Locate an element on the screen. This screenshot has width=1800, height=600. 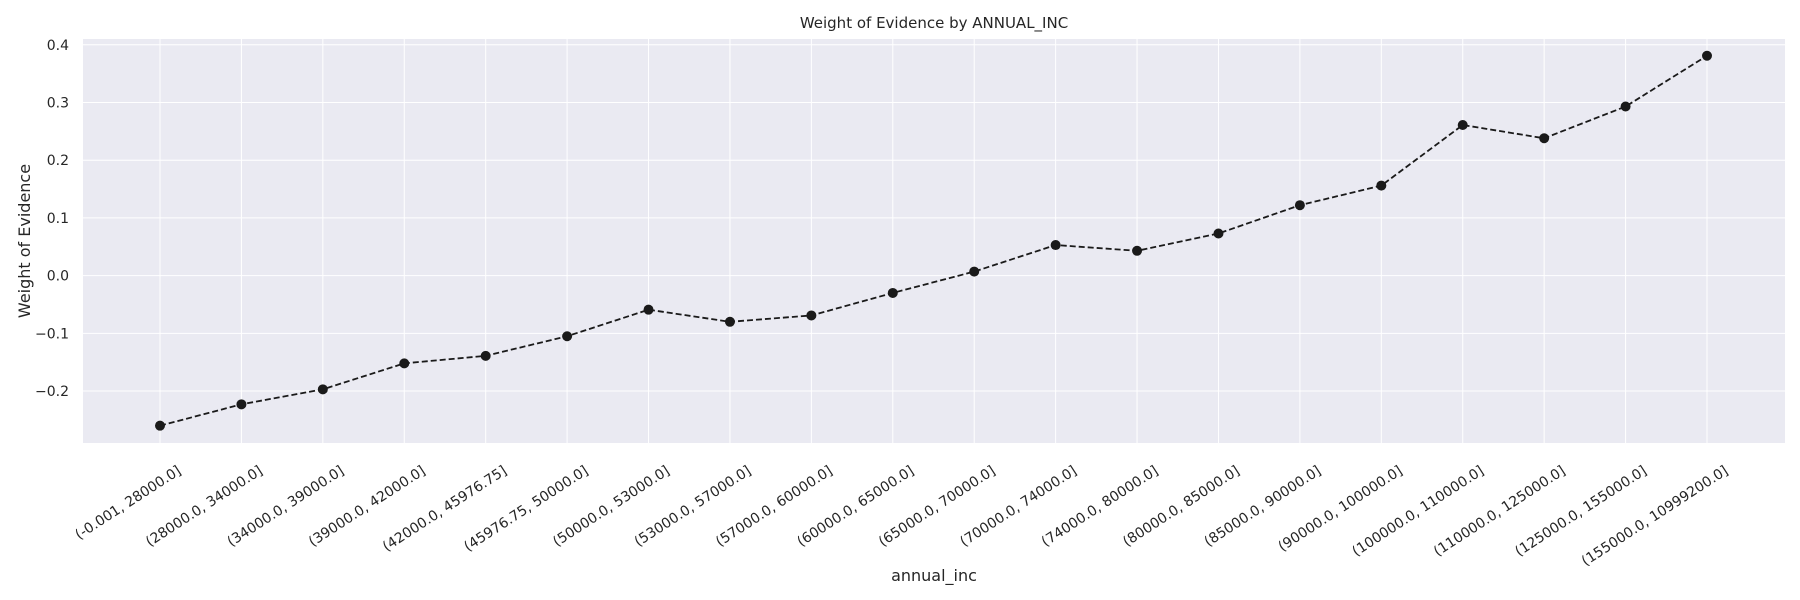
chart-title: Weight of Evidence by ANNUAL_INC is located at coordinates (934, 23).